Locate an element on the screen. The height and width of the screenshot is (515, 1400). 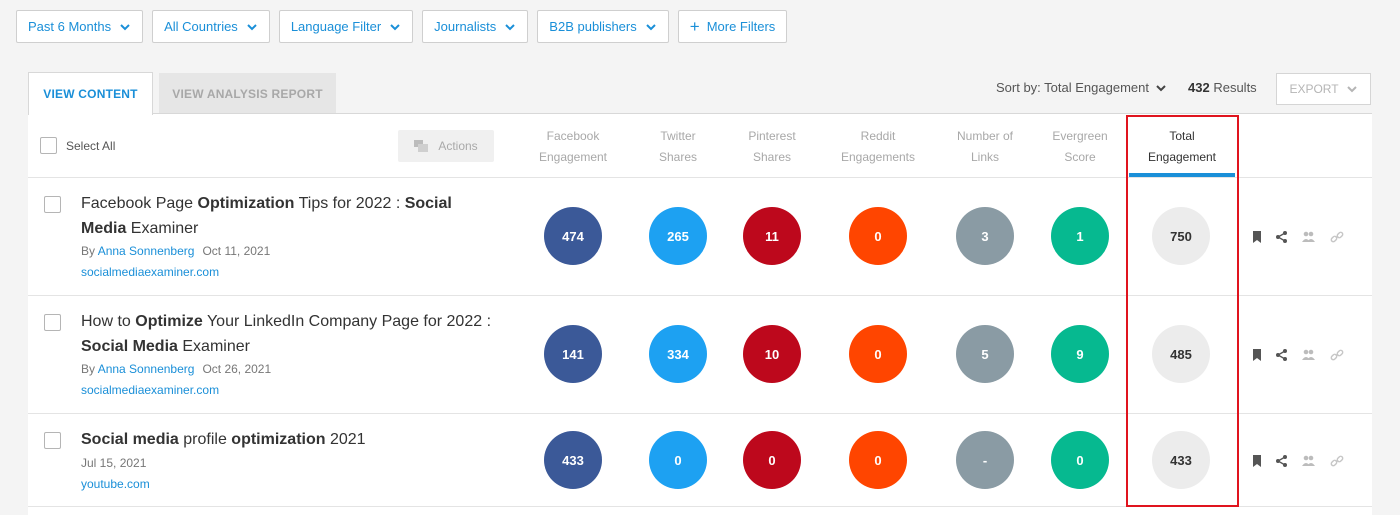
select-all-checkbox is located at coordinates (48, 145).